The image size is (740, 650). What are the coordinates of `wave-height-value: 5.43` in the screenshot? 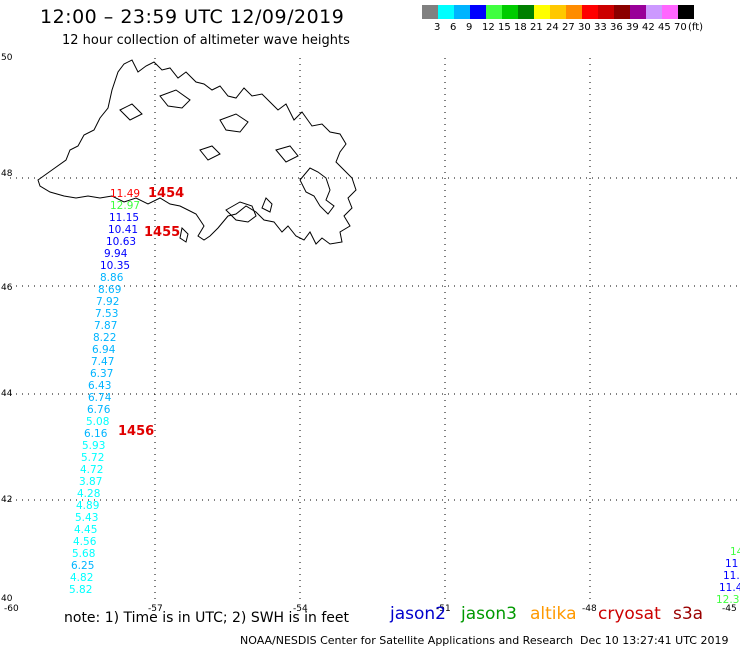 It's located at (86, 518).